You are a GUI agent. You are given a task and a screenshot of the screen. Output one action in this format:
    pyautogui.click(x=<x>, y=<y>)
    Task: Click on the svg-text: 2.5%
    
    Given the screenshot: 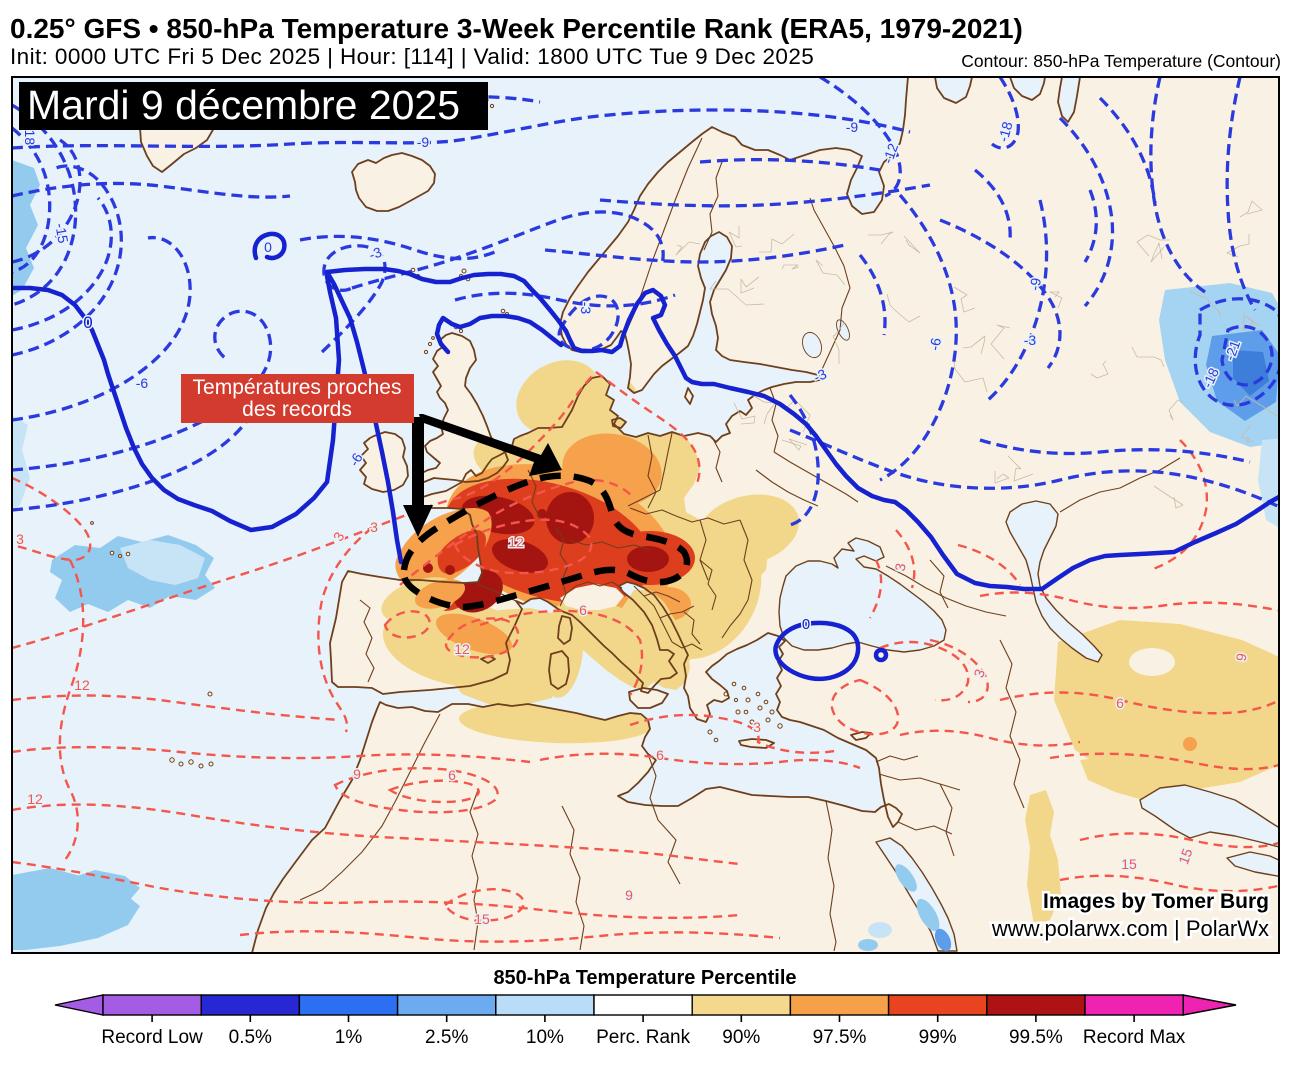 What is the action you would take?
    pyautogui.click(x=446, y=1037)
    